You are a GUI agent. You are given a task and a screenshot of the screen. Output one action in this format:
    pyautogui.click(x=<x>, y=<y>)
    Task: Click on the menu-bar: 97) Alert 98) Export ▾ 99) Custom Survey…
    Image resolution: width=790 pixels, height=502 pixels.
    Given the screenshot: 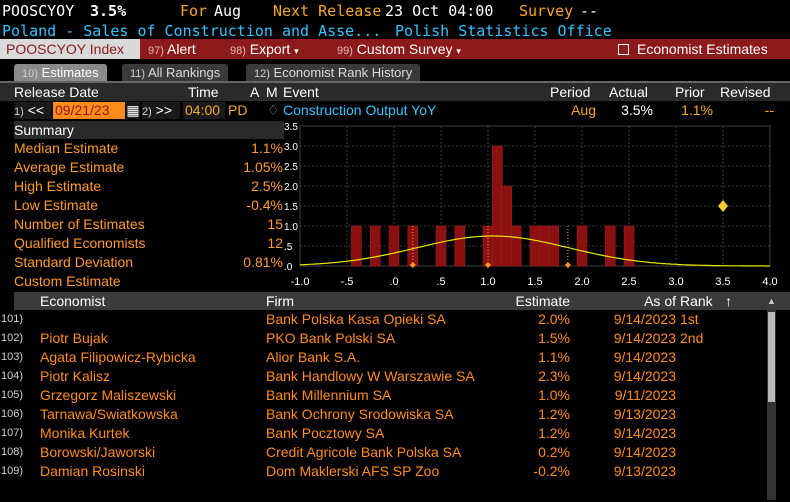 What is the action you would take?
    pyautogui.click(x=395, y=49)
    